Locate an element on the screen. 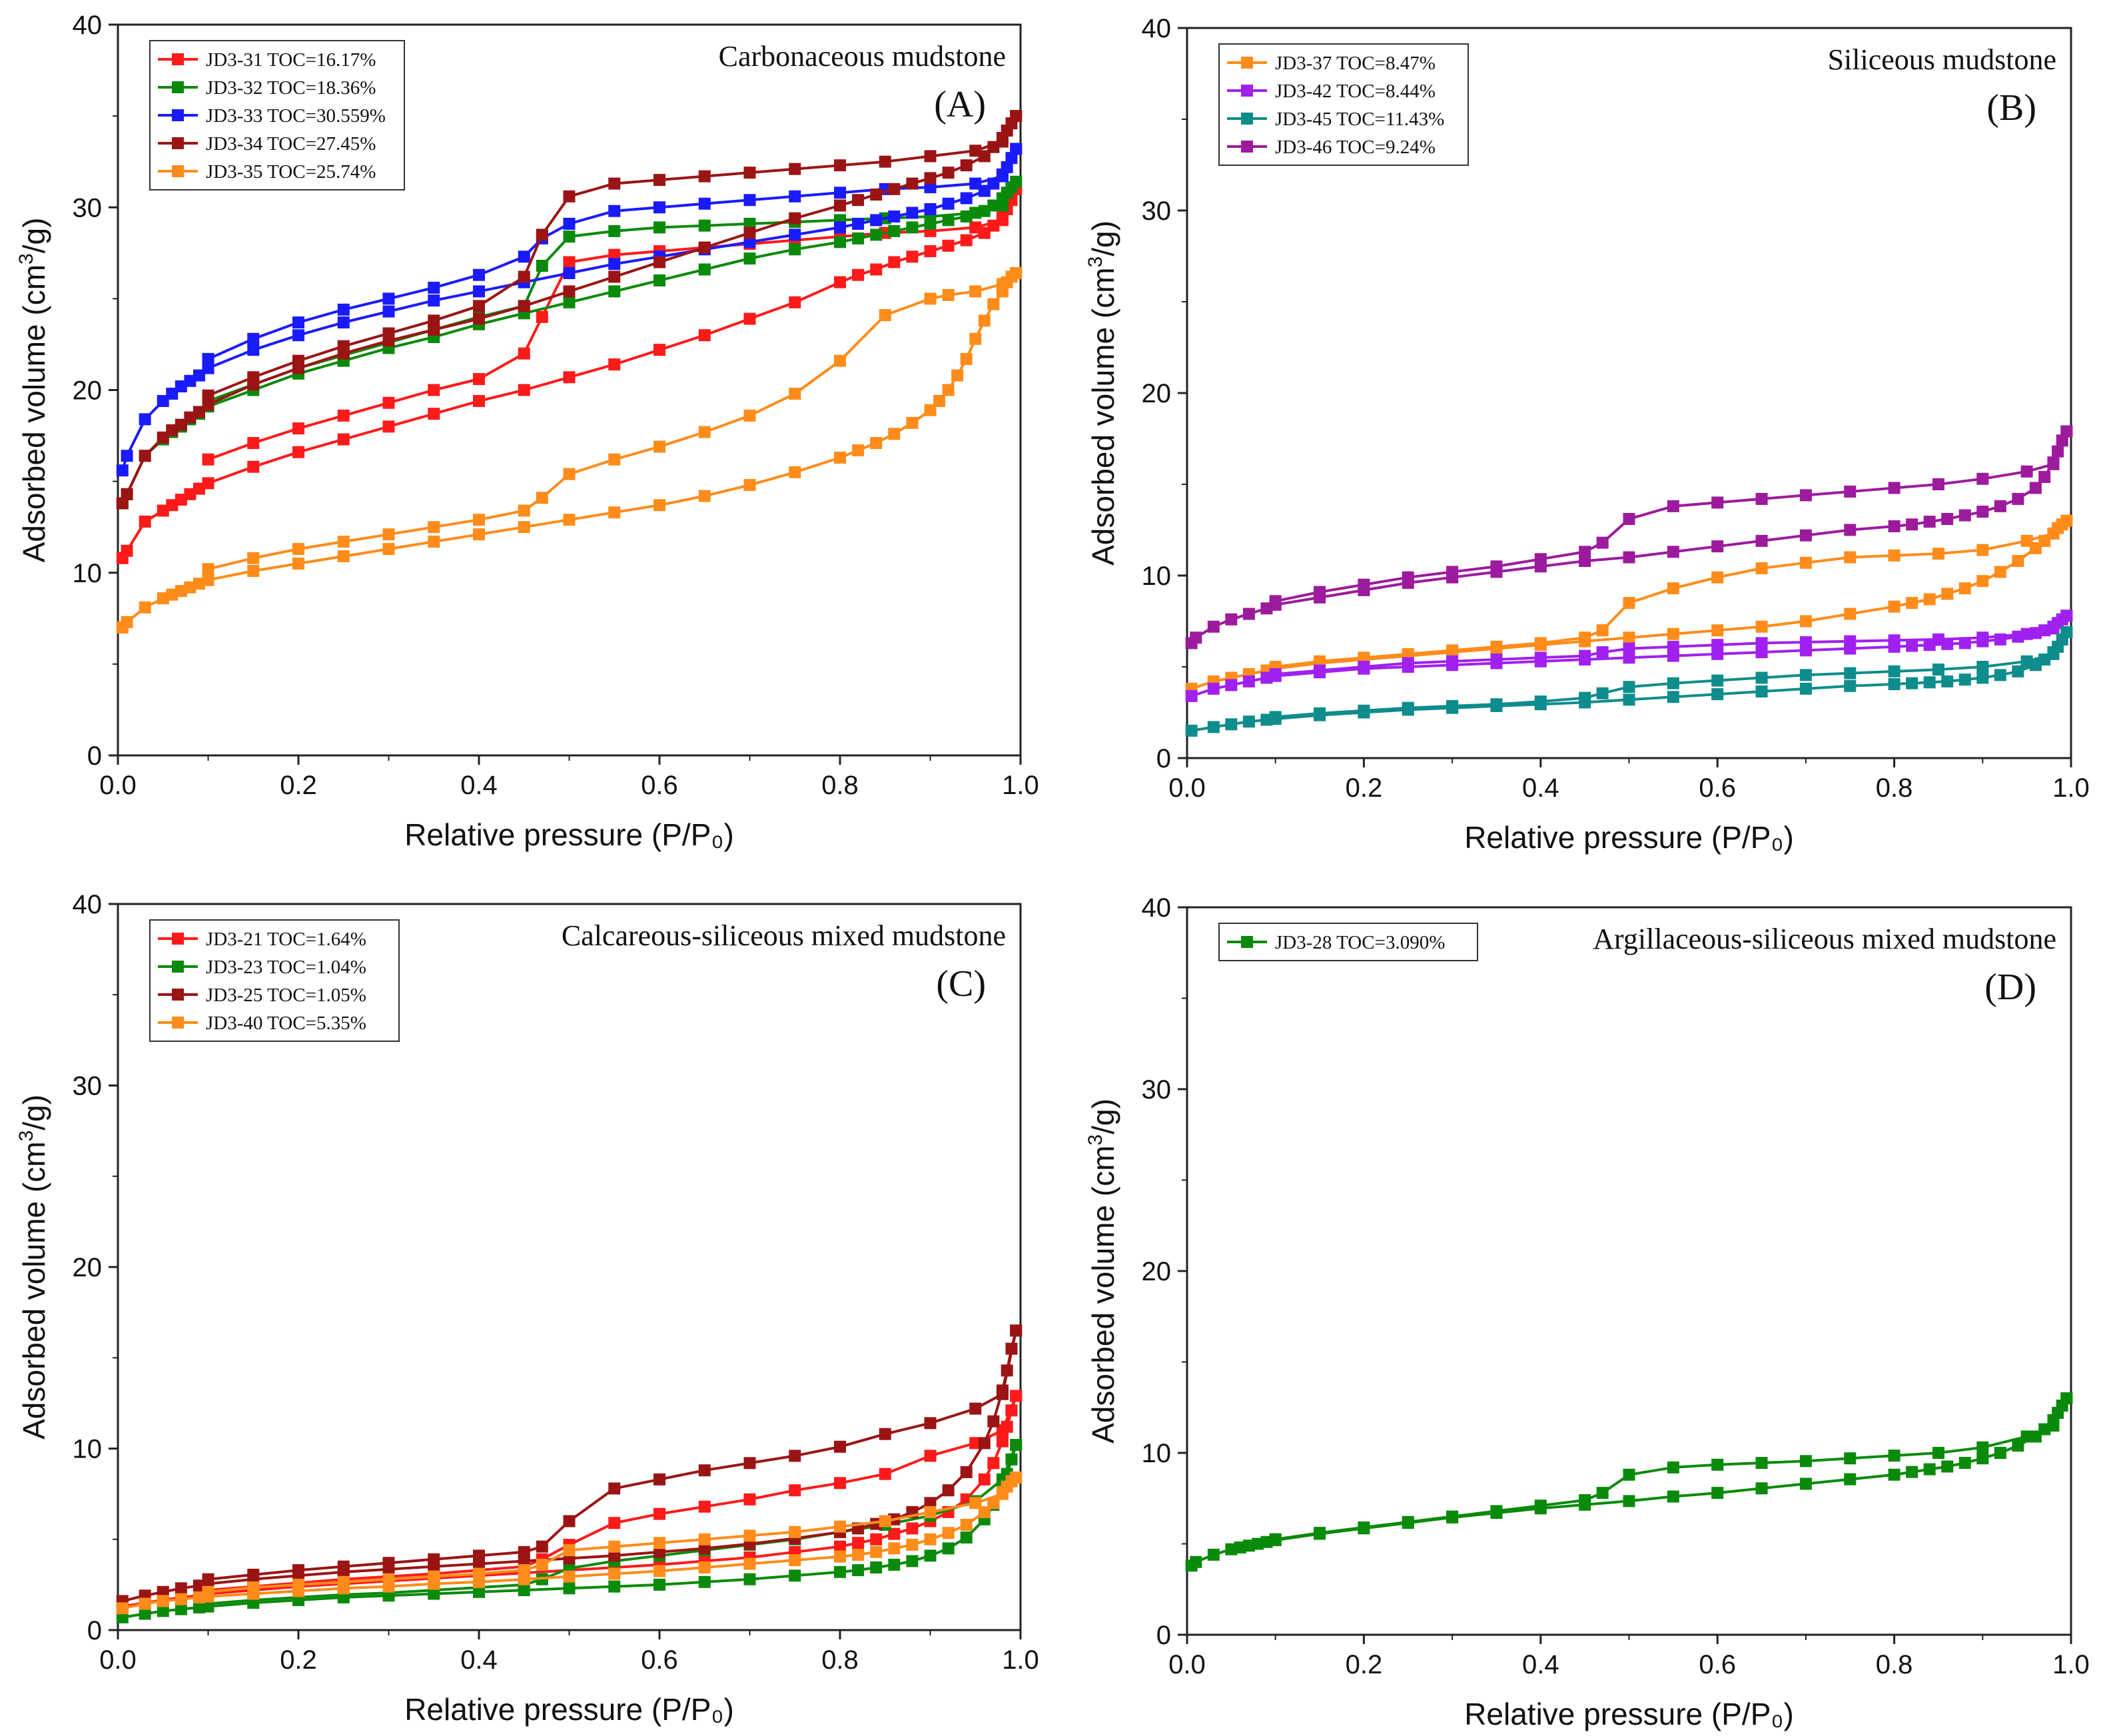  legend-entry: JD3-28 TOC=3.090% is located at coordinates (1360, 942).